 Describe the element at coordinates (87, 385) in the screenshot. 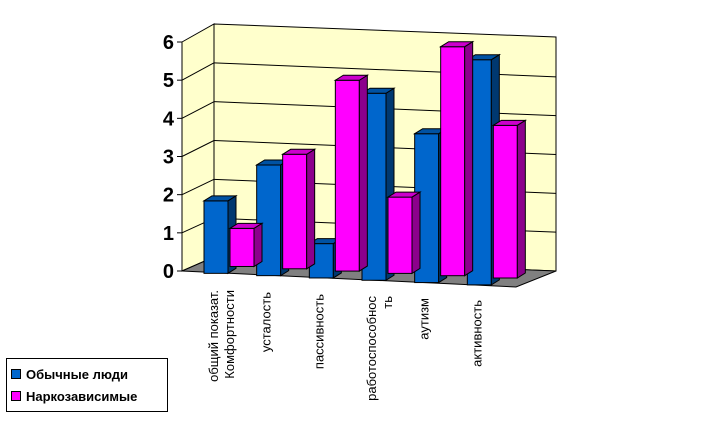

I see `legend: Обычные люди Наркозависимые` at that location.